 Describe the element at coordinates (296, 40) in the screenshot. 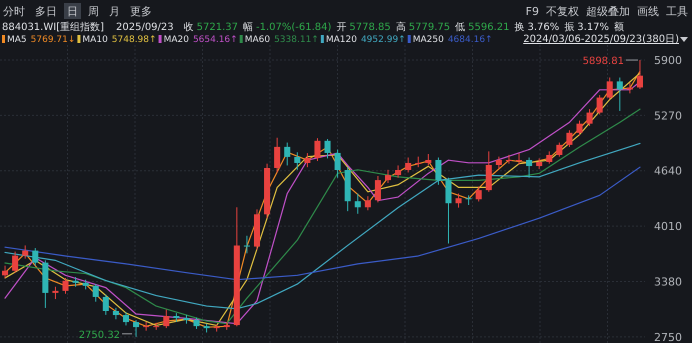

I see `text: 5338.11↑` at that location.